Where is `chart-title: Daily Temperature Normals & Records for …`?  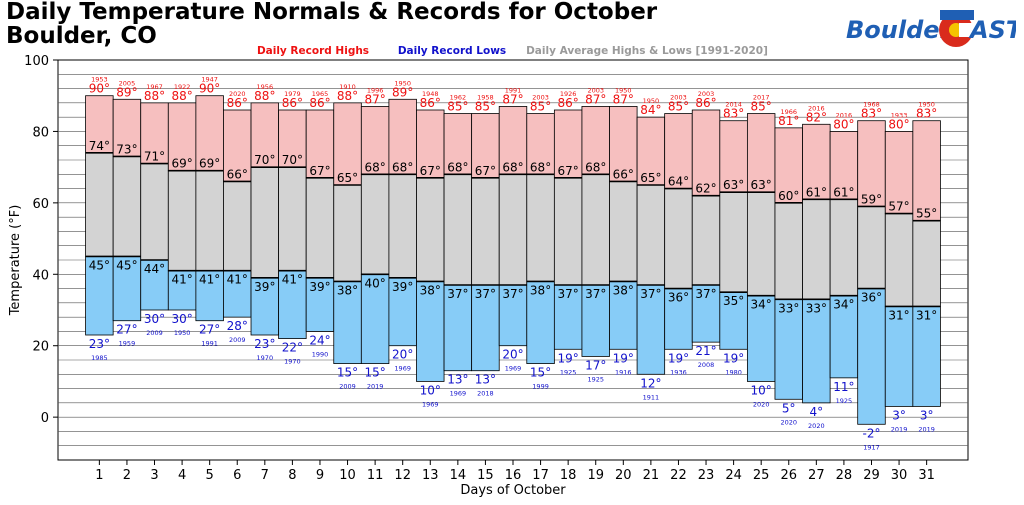
chart-title: Daily Temperature Normals & Records for … is located at coordinates (331, 24).